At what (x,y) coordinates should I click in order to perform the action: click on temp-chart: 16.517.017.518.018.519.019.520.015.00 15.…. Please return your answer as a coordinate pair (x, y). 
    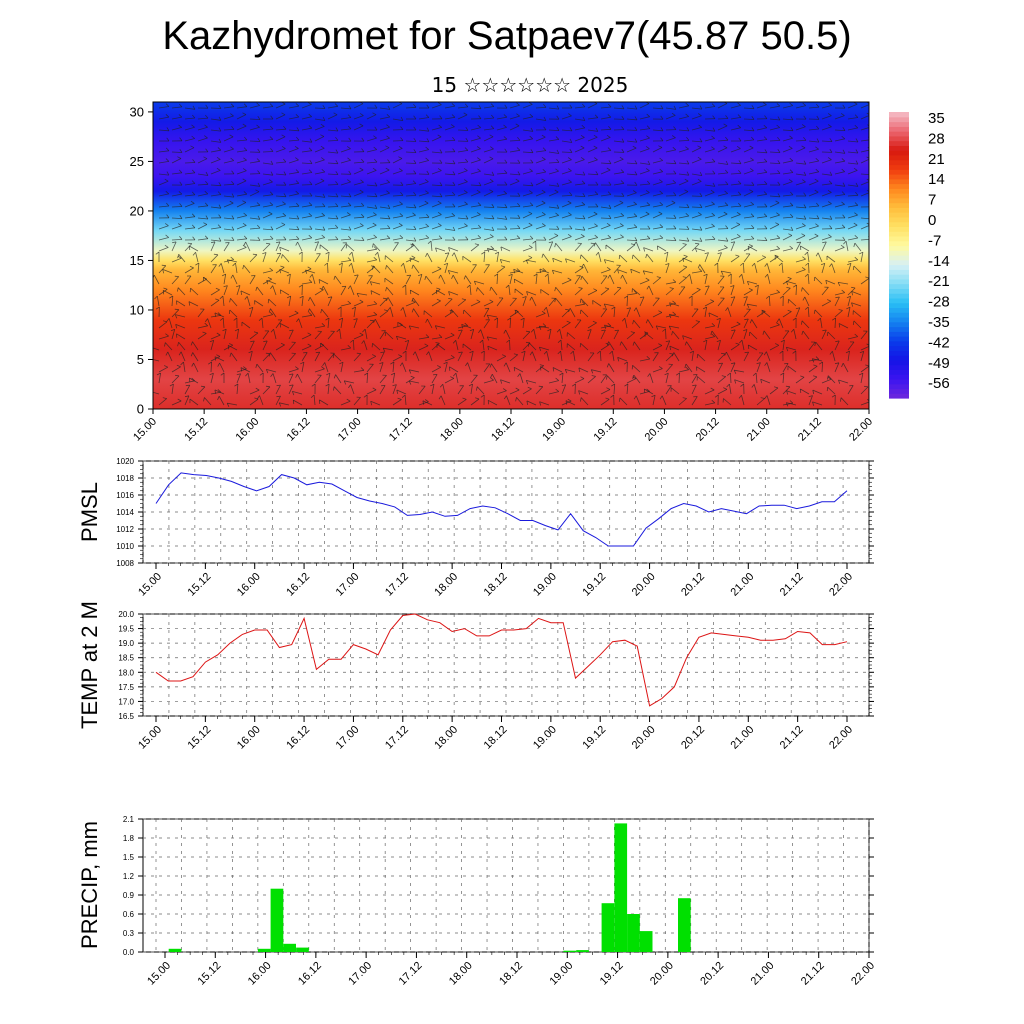
    Looking at the image, I should click on (475, 676).